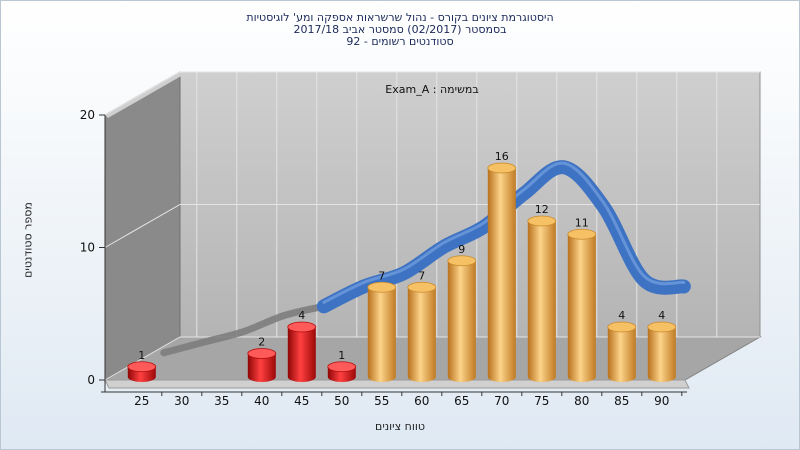 This screenshot has height=450, width=800. Describe the element at coordinates (502, 156) in the screenshot. I see `bar-value-label: 16` at that location.